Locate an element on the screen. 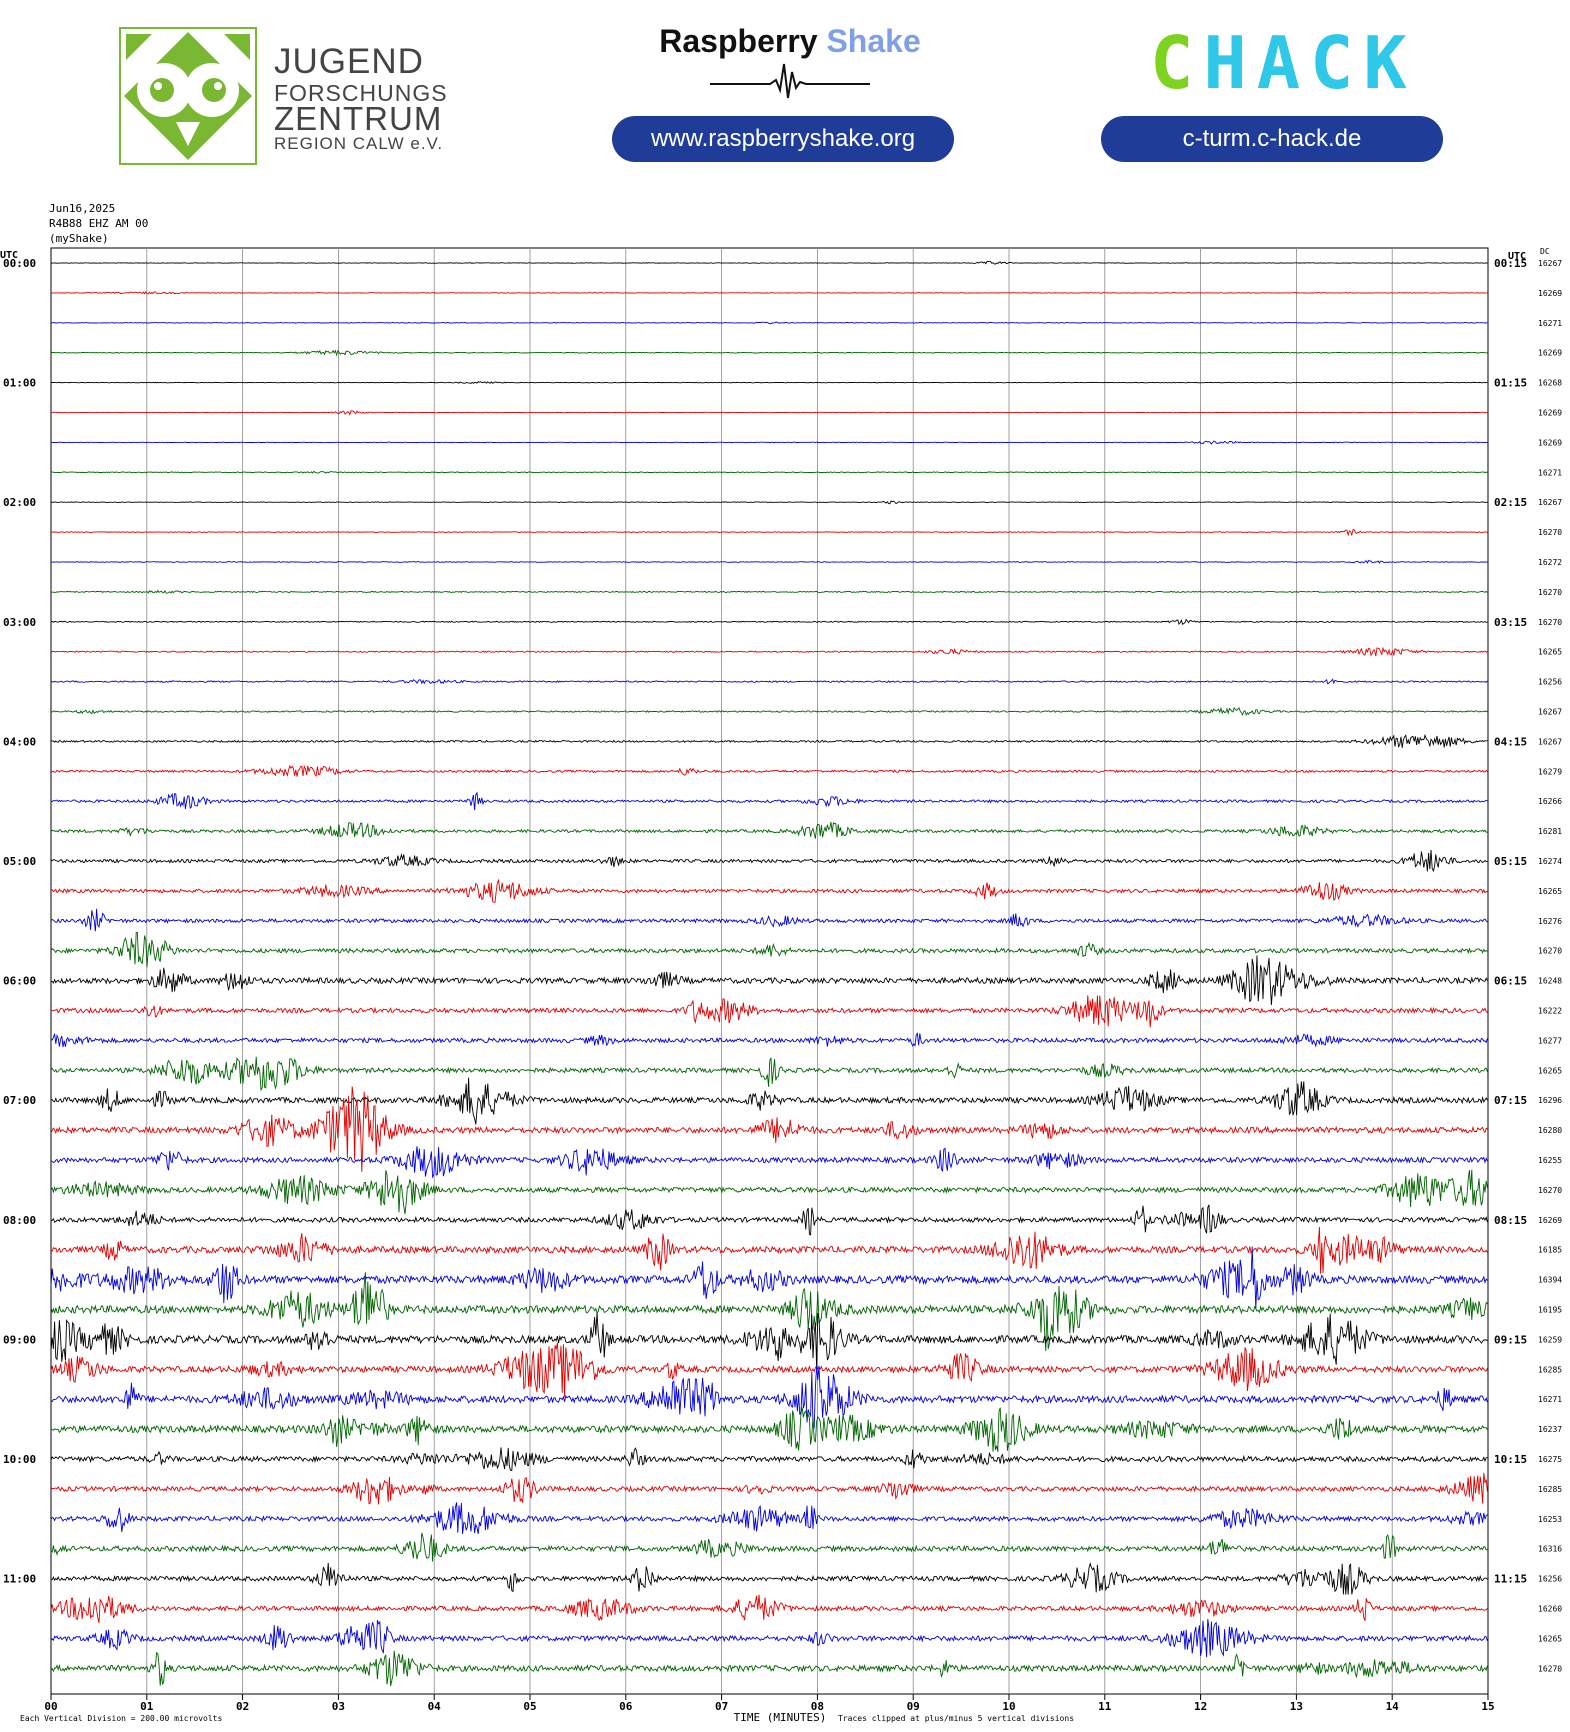 The width and height of the screenshot is (1570, 1732). station-owner: (myShake) is located at coordinates (79, 238).